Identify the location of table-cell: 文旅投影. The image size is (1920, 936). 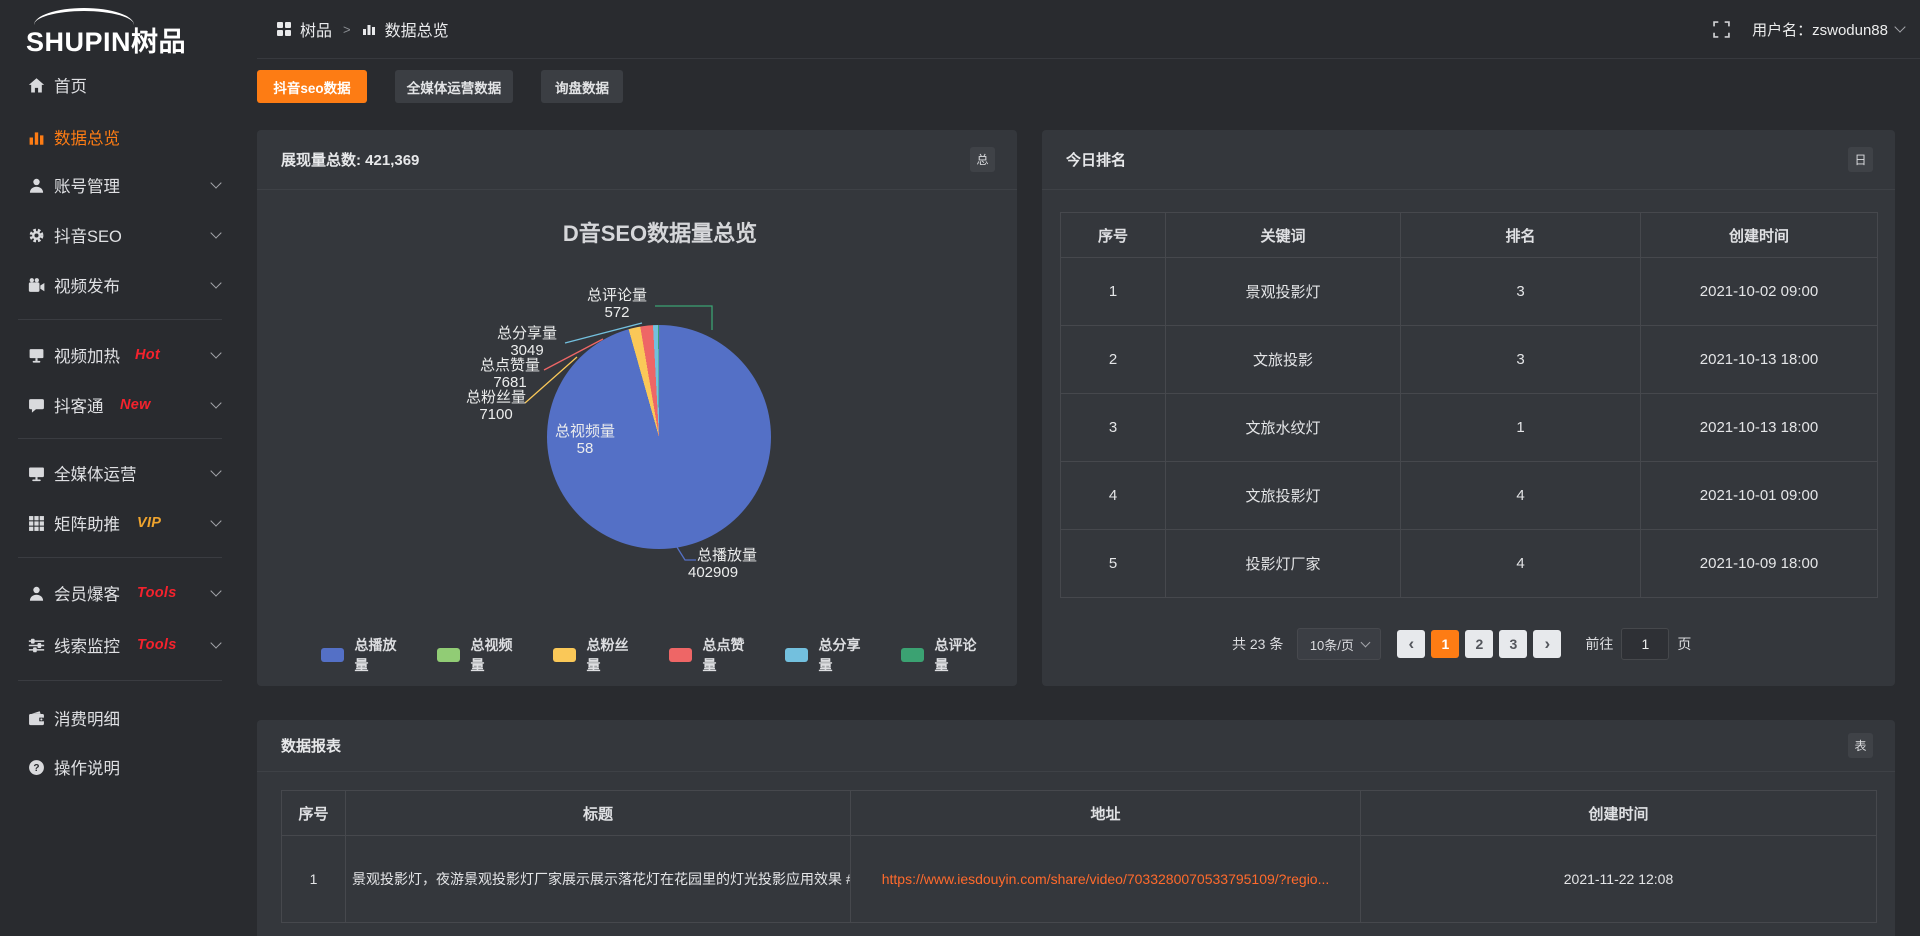
(1283, 359).